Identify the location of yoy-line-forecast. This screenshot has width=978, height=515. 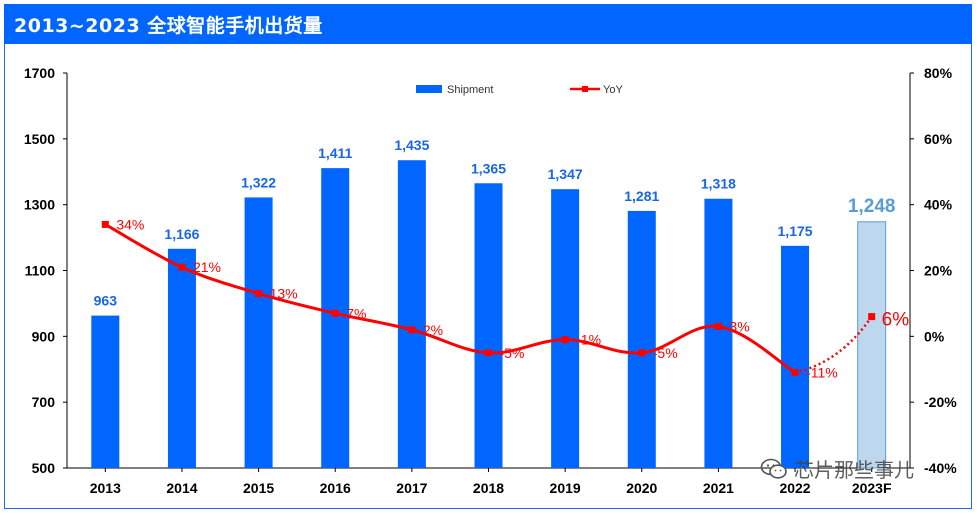
(833, 344).